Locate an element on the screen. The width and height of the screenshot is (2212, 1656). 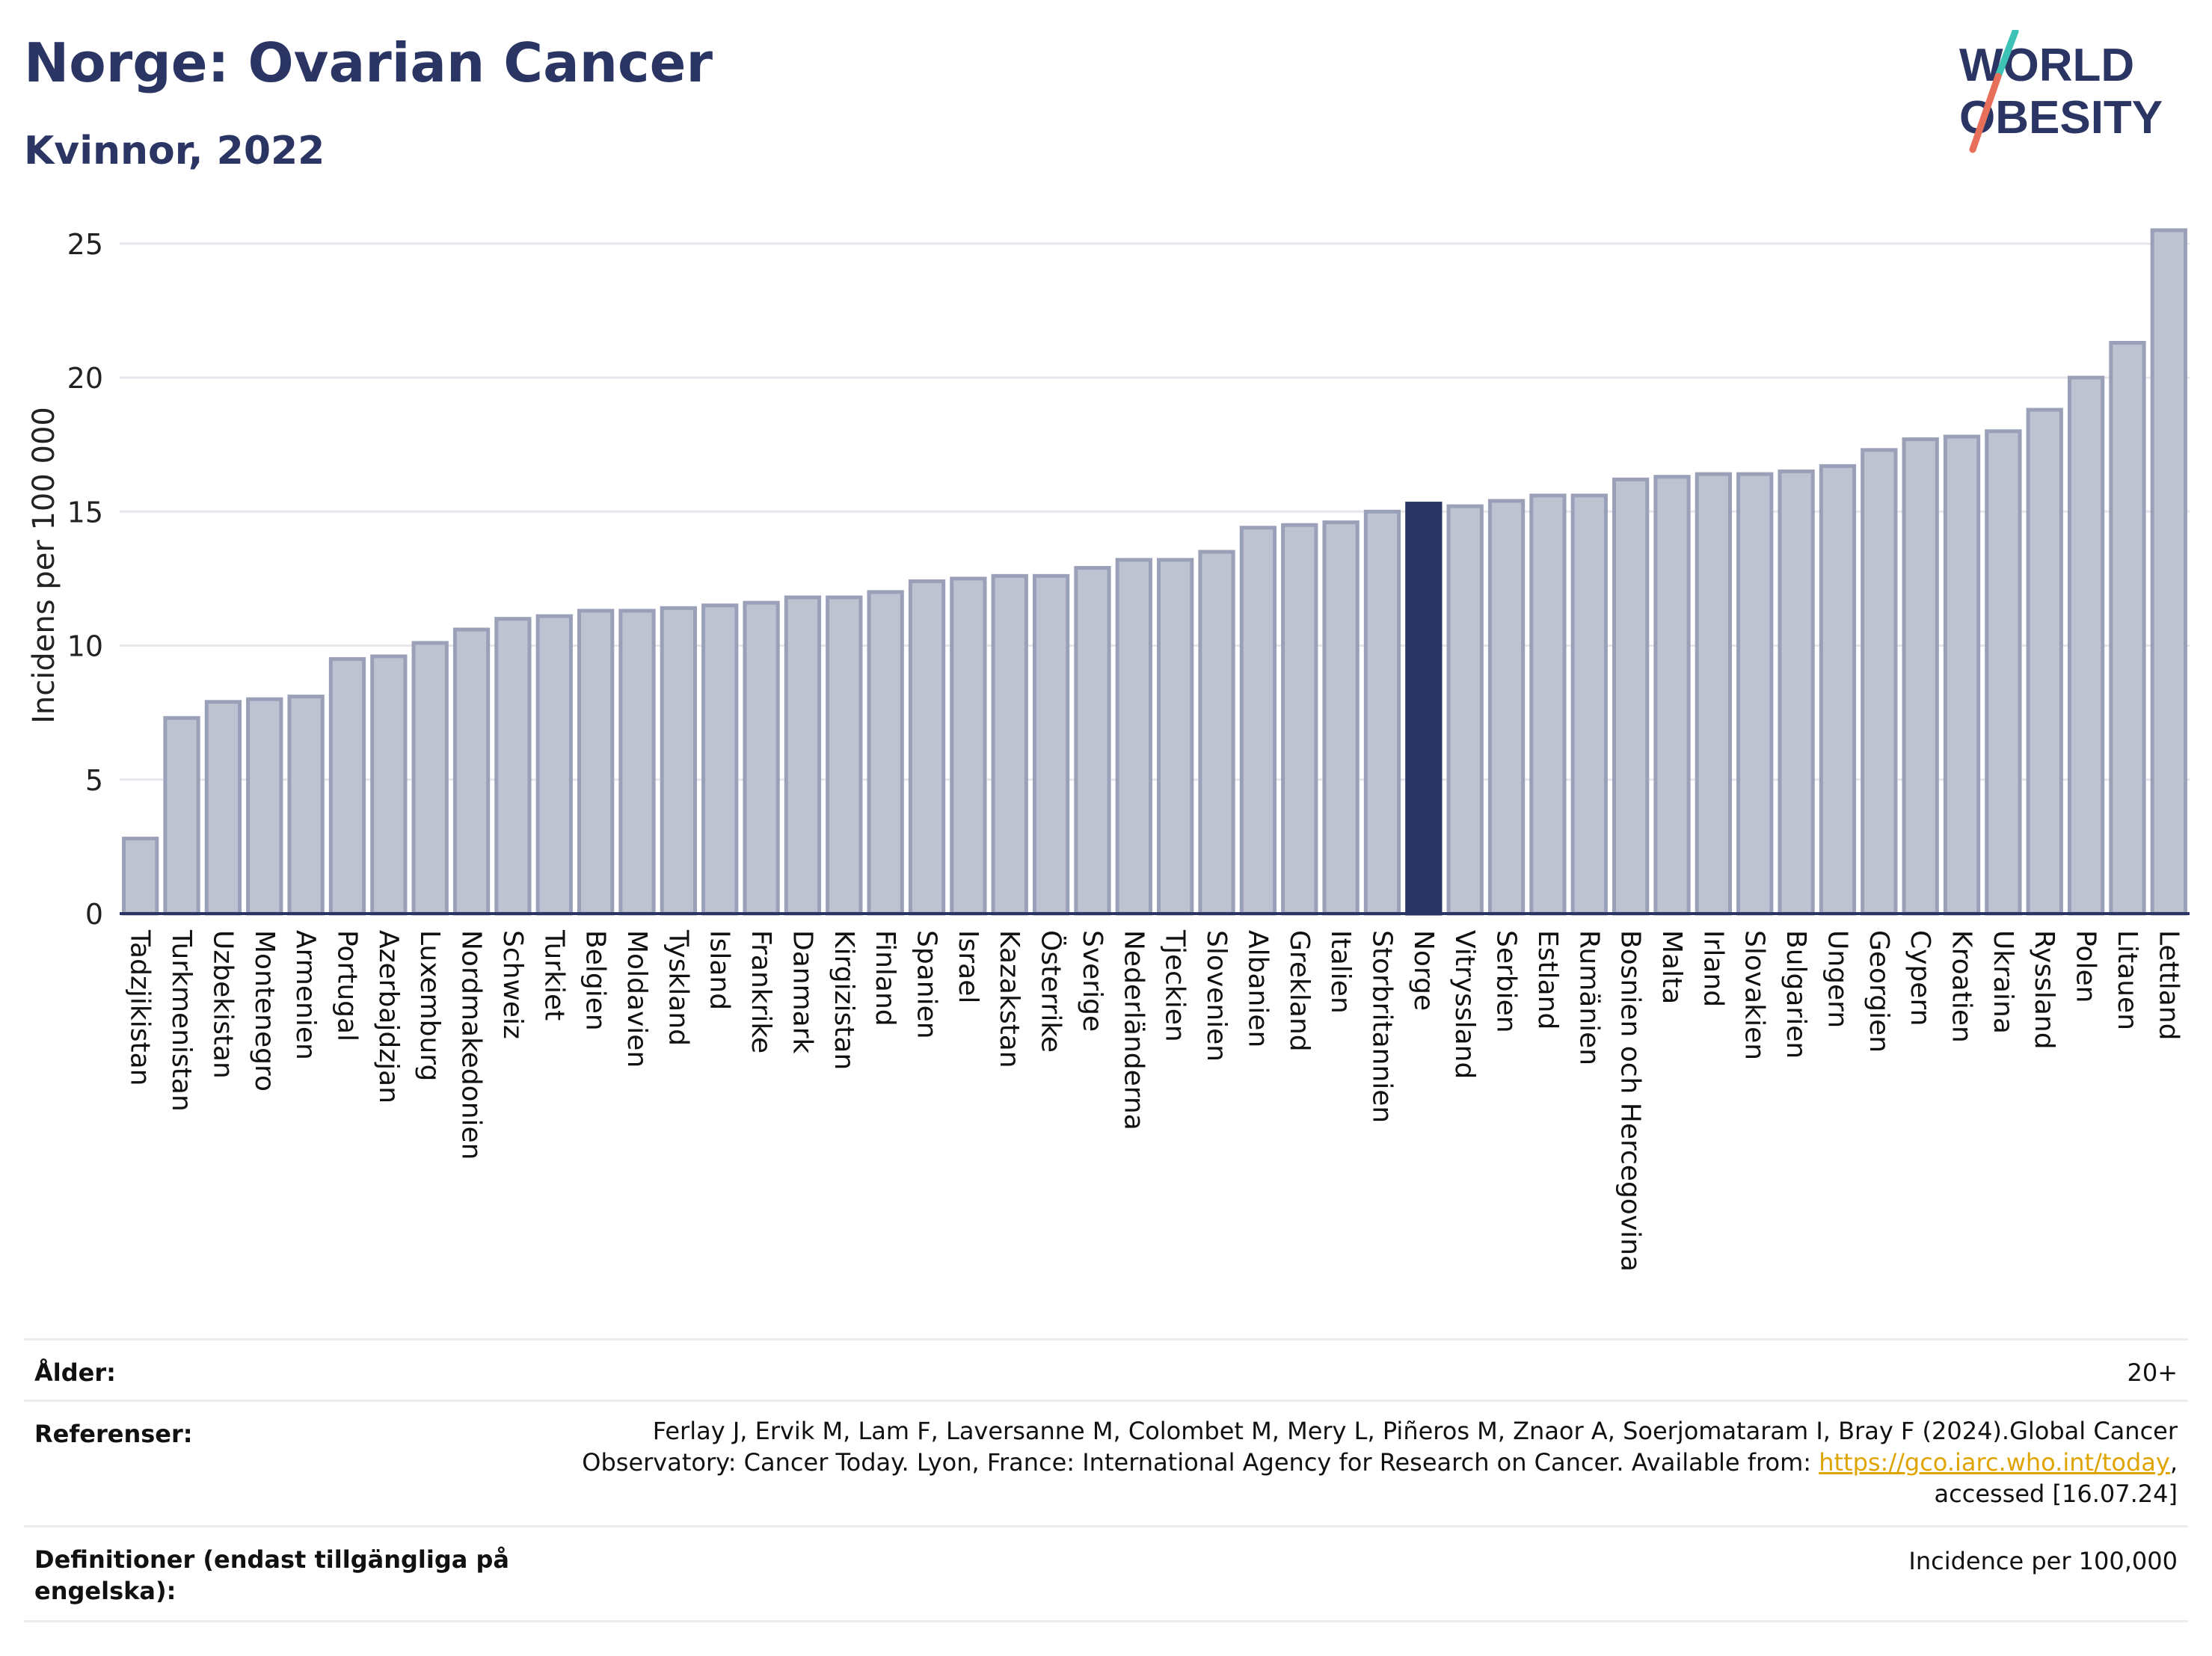
bar-Slovenien is located at coordinates (1216, 733).